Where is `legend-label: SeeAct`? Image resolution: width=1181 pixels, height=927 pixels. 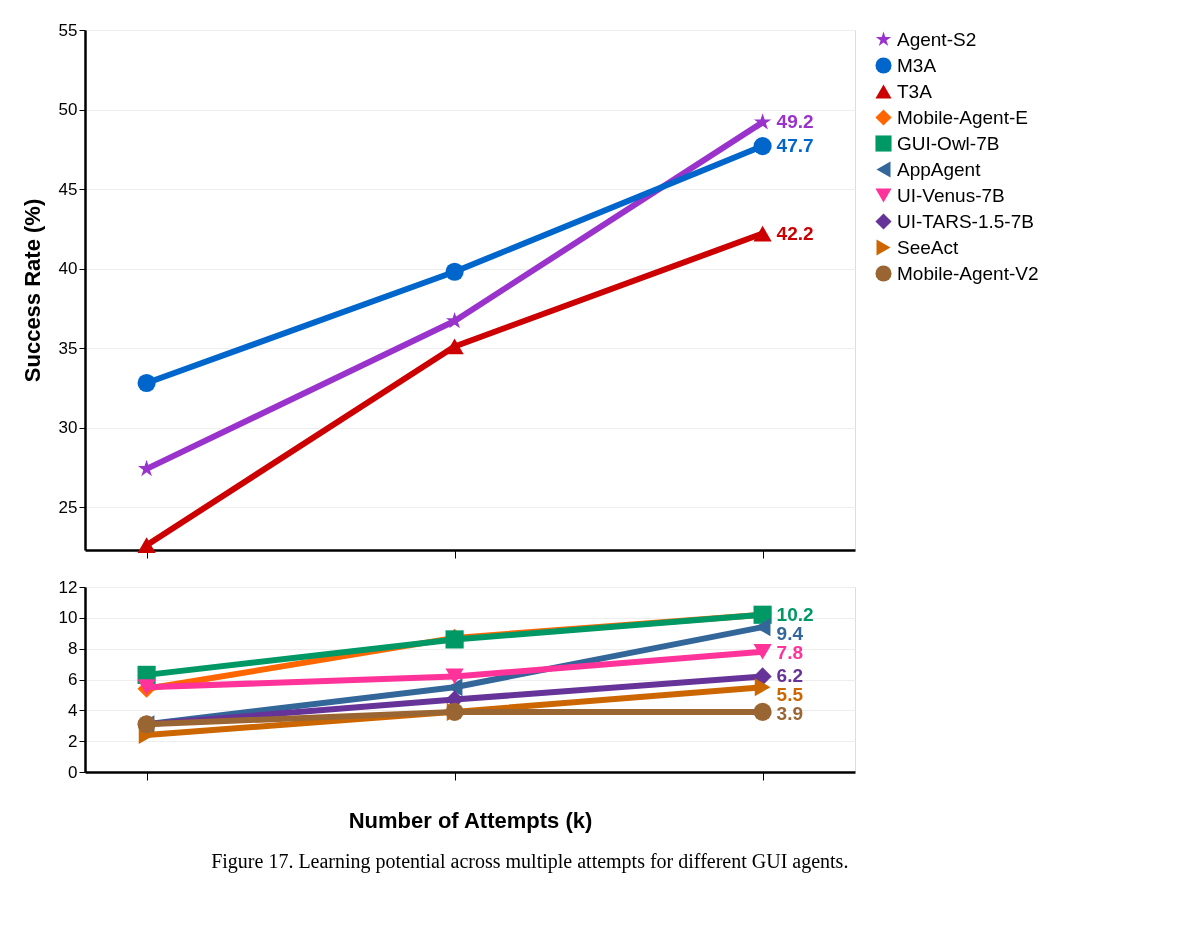 legend-label: SeeAct is located at coordinates (928, 247).